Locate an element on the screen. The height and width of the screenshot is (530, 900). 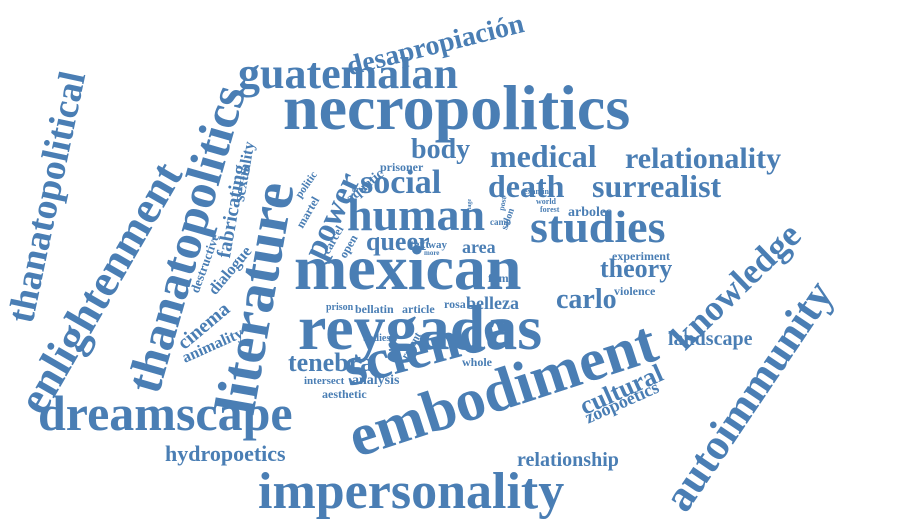
word-medical: medical is located at coordinates (543, 156).